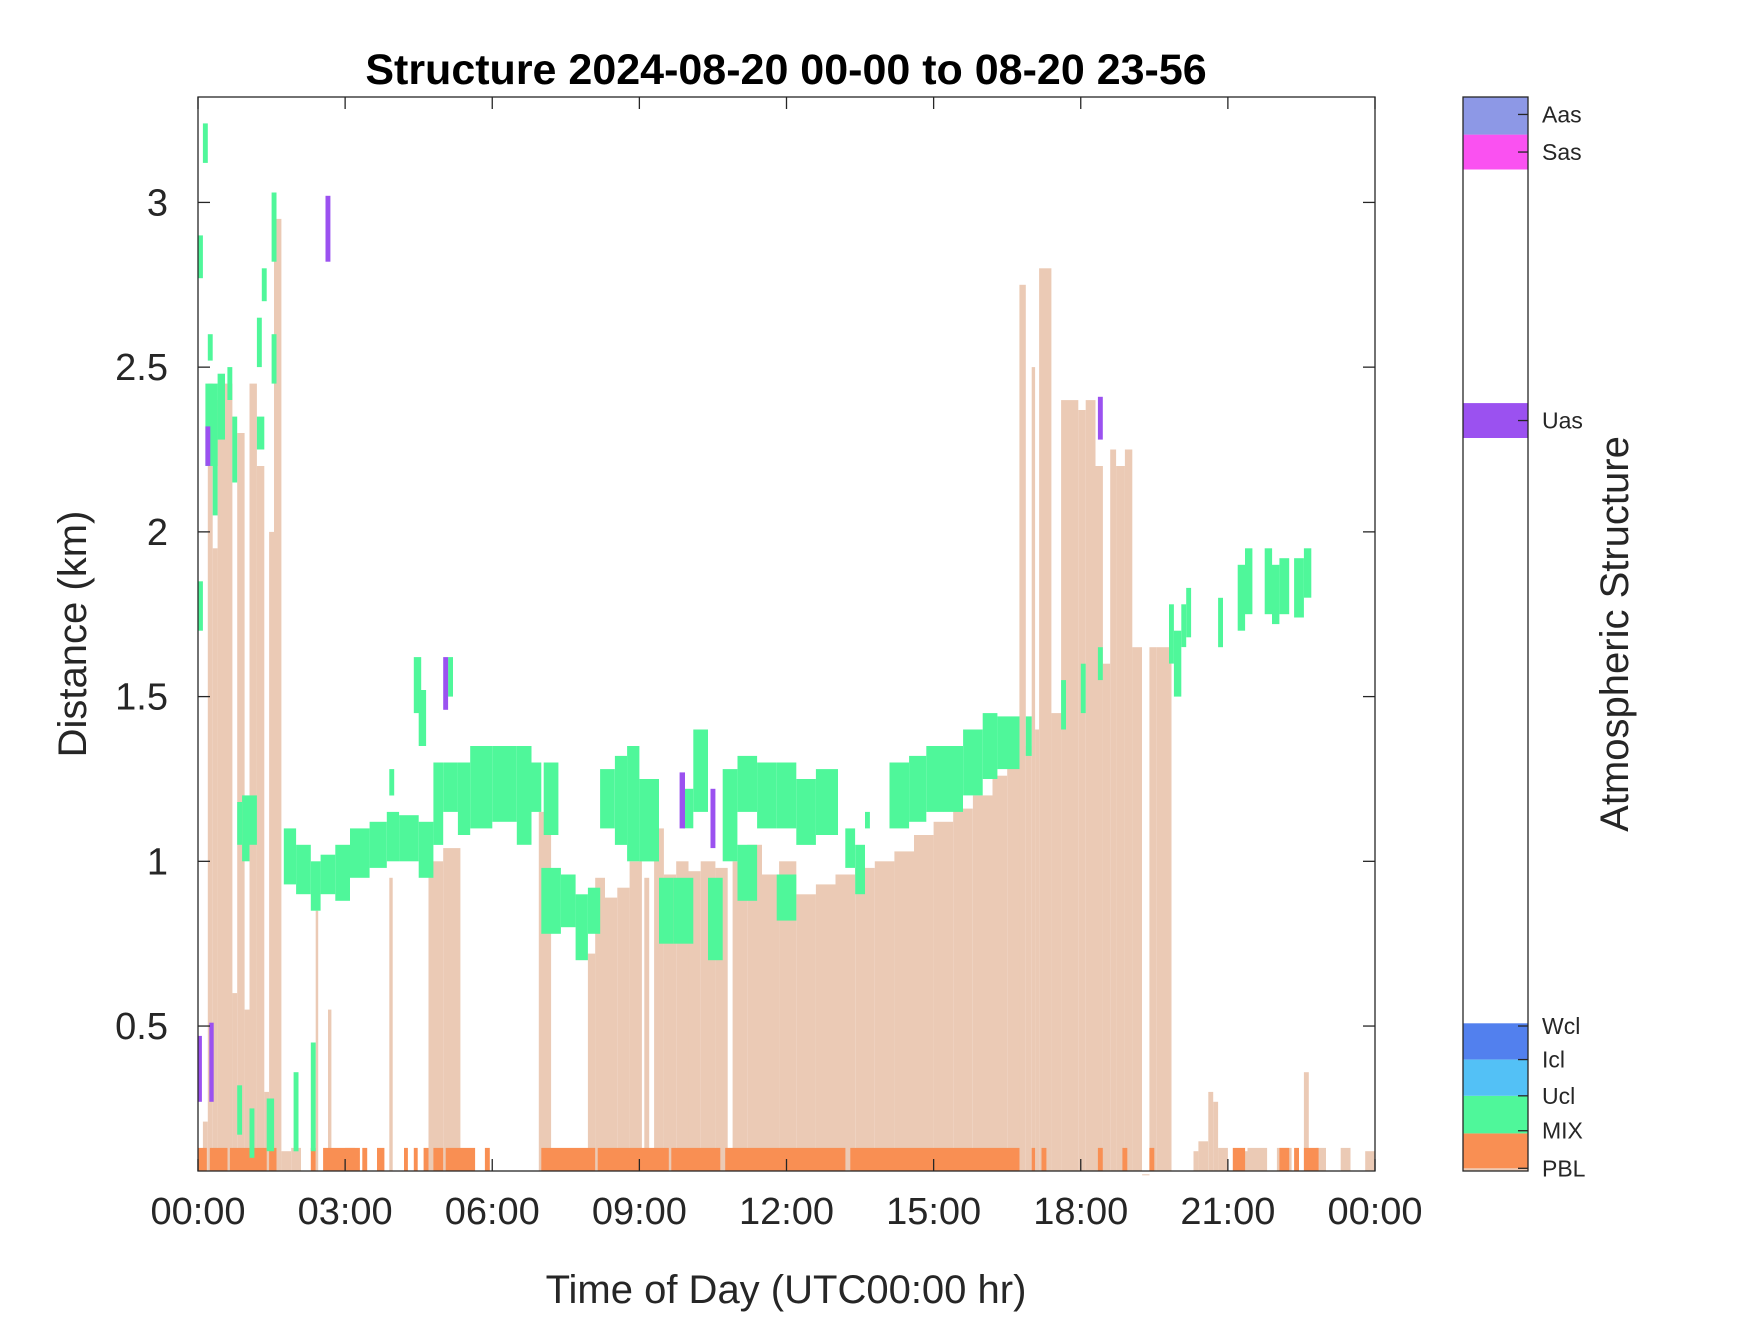  I want to click on colorbar-band-wcl, so click(1495, 1041).